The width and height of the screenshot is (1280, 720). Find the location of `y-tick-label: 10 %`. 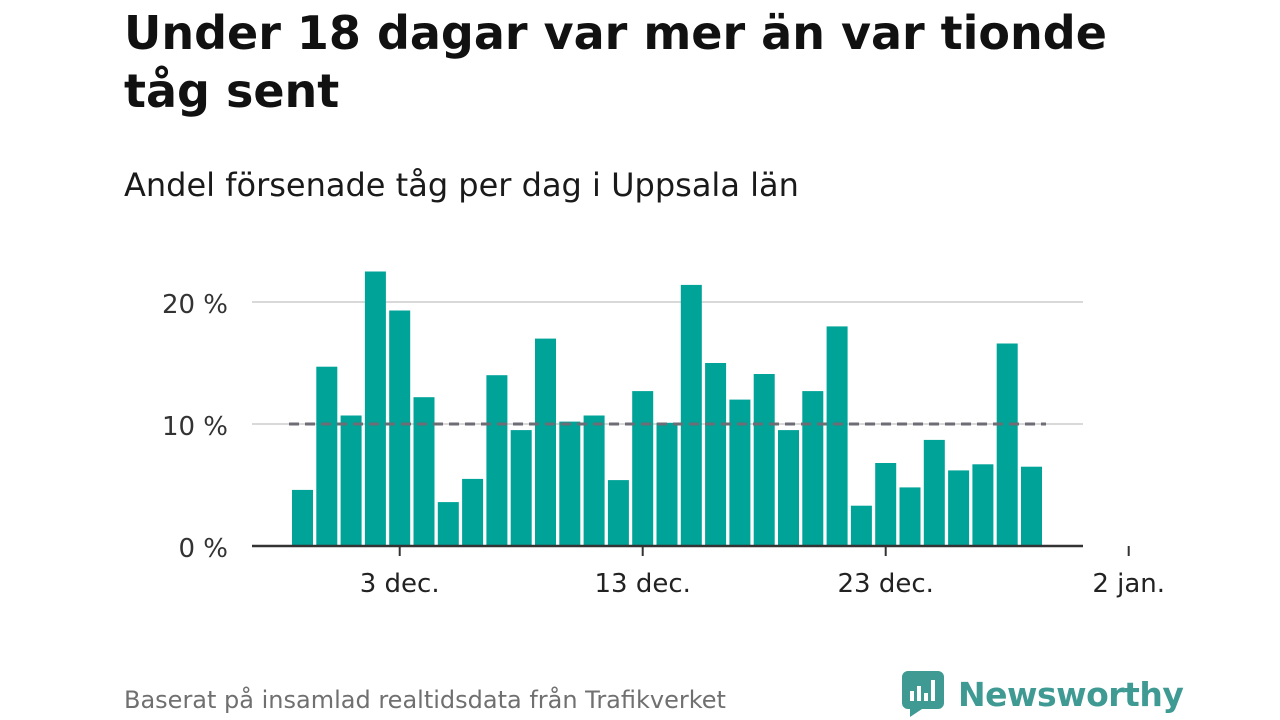

y-tick-label: 10 % is located at coordinates (195, 427).